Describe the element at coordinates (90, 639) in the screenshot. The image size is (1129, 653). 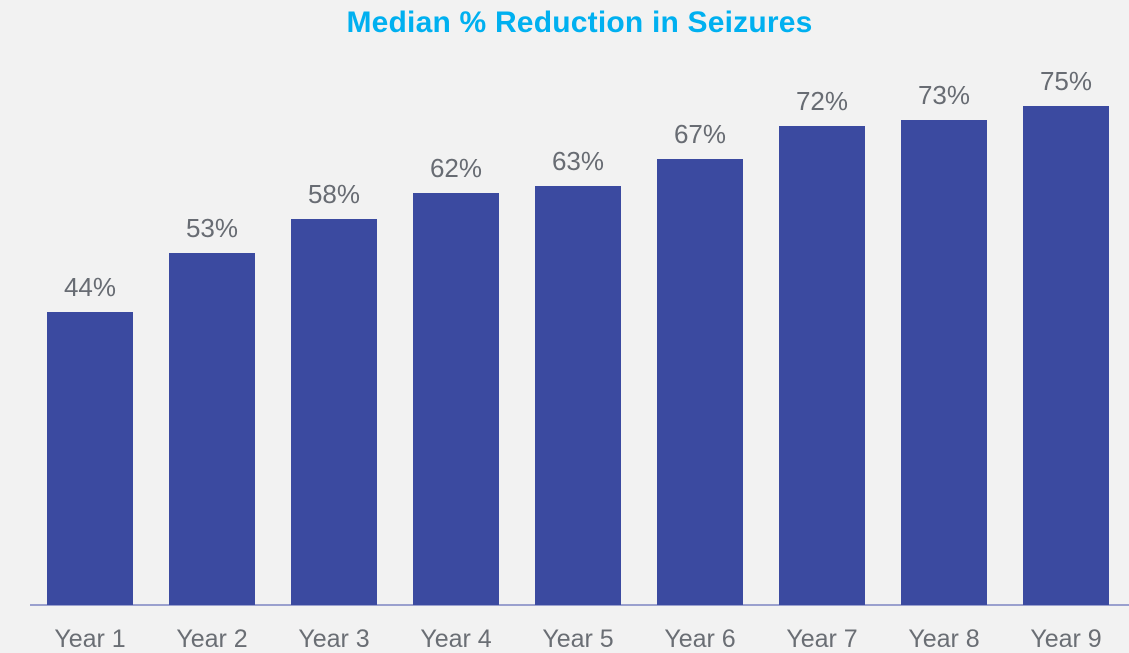
I see `x-tick-label-year-1: Year 1` at that location.